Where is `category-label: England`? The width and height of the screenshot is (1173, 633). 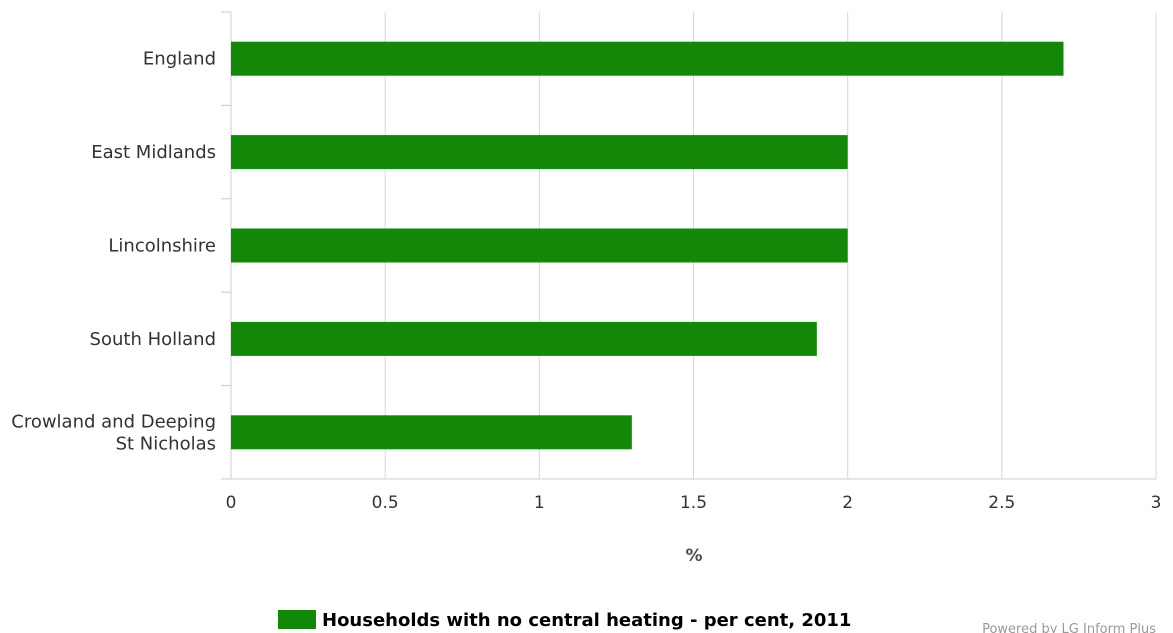
category-label: England is located at coordinates (179, 59).